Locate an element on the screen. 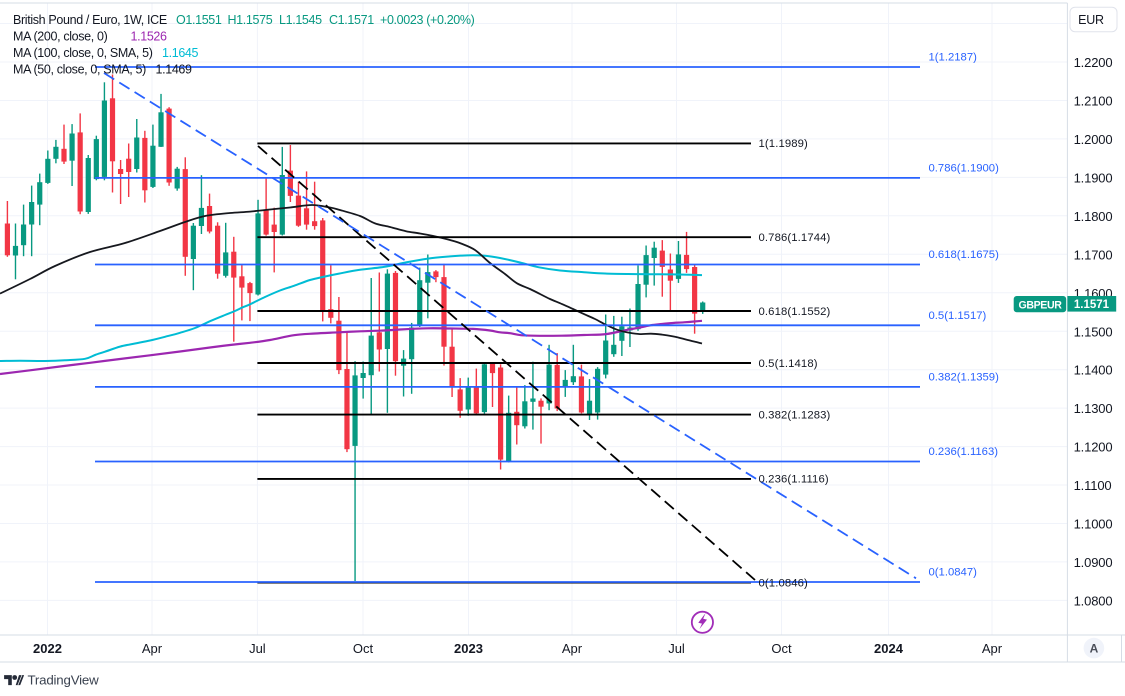 The height and width of the screenshot is (696, 1125). svg-text: 1.1000 is located at coordinates (1093, 524).